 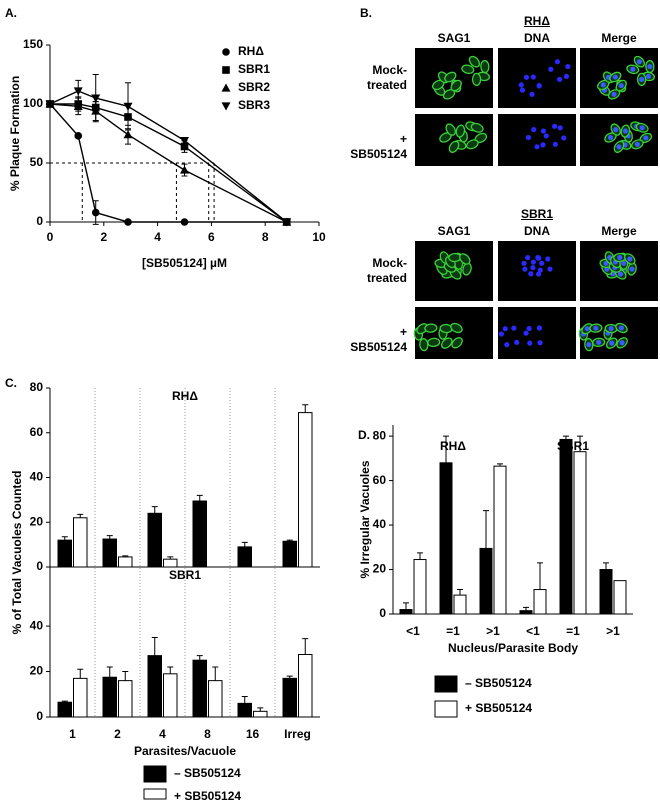 I want to click on row-label: + SB505124, so click(x=378, y=146).